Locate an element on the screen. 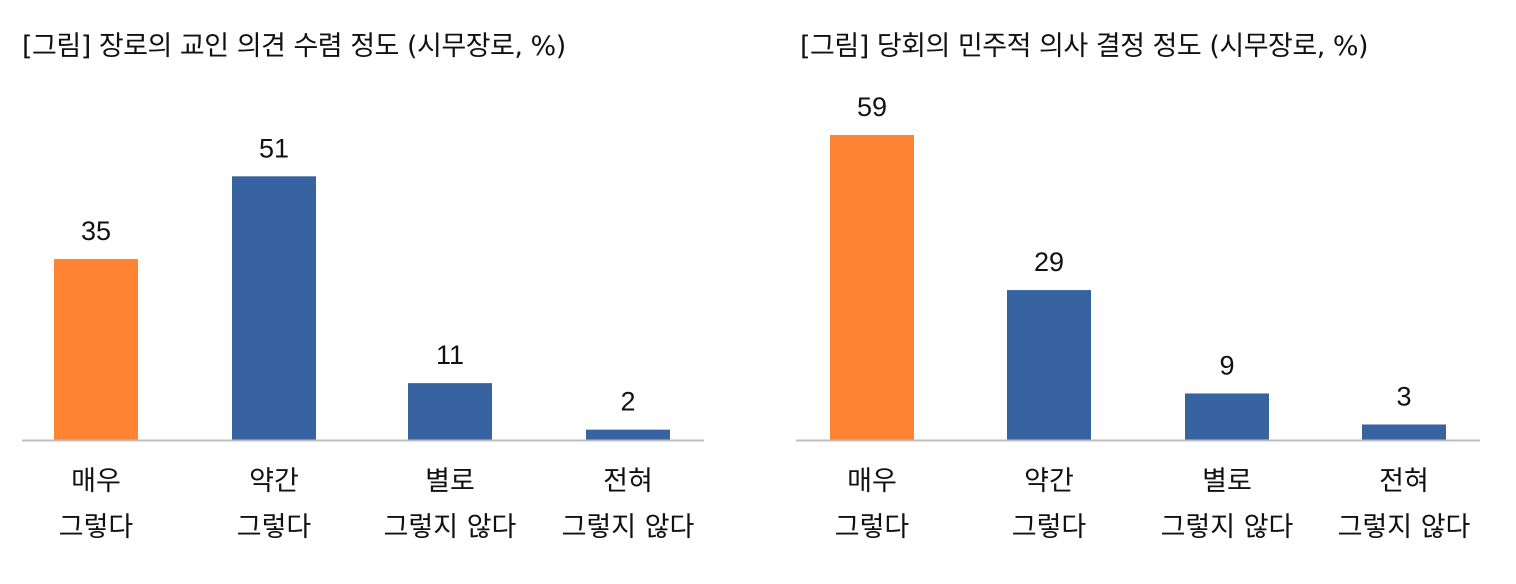 The height and width of the screenshot is (584, 1516). chart-title: [그림] 장로의 교인 의견 수렴 정도 (시무장로, %) is located at coordinates (294, 46).